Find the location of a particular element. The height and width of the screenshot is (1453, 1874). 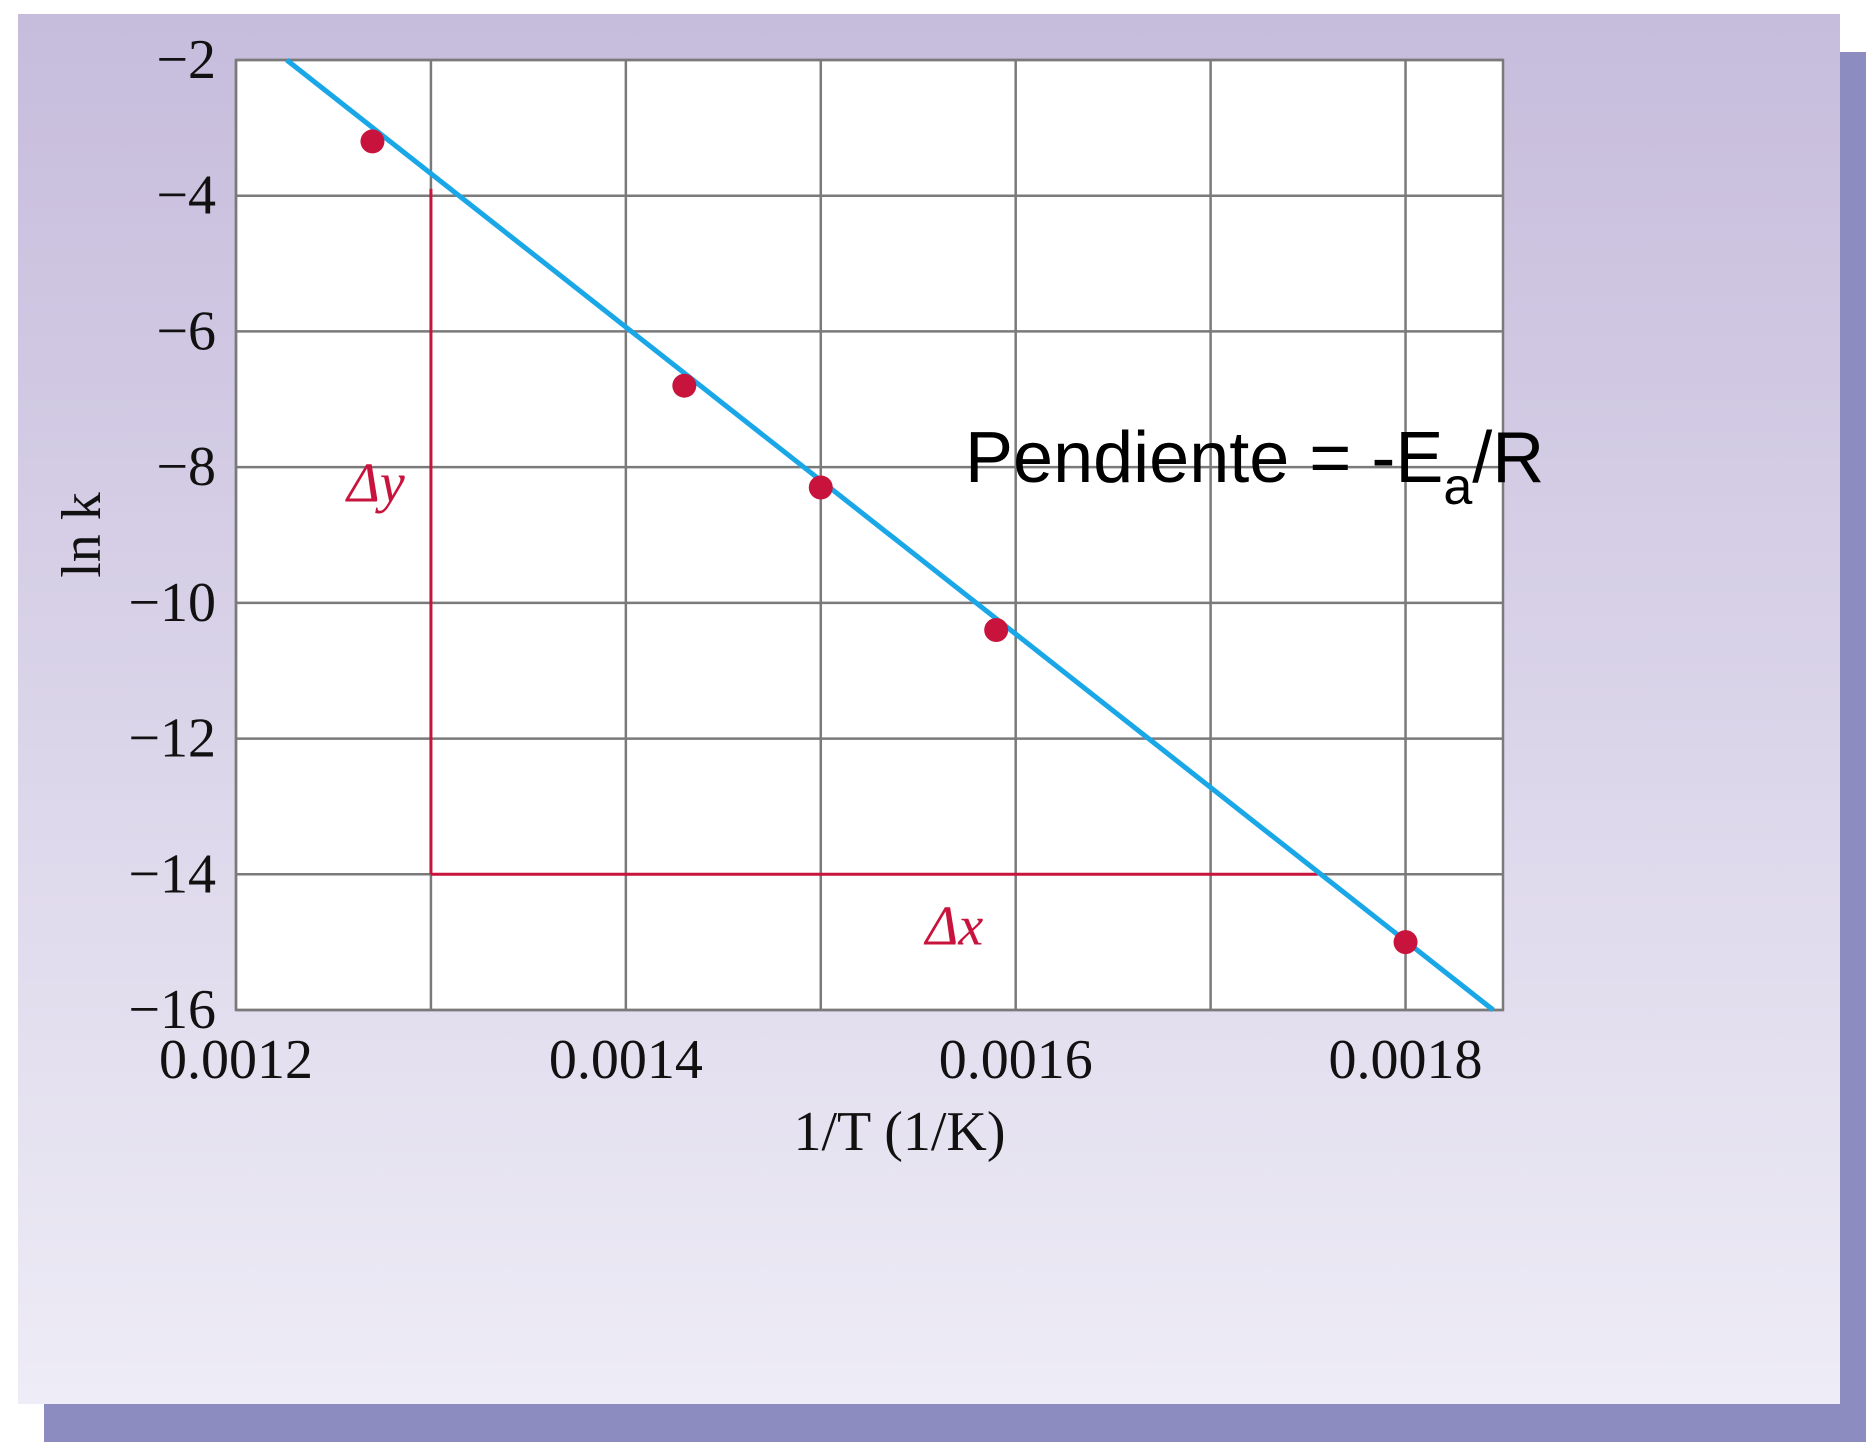

x-tick-label: 0.0014 is located at coordinates (626, 1060).